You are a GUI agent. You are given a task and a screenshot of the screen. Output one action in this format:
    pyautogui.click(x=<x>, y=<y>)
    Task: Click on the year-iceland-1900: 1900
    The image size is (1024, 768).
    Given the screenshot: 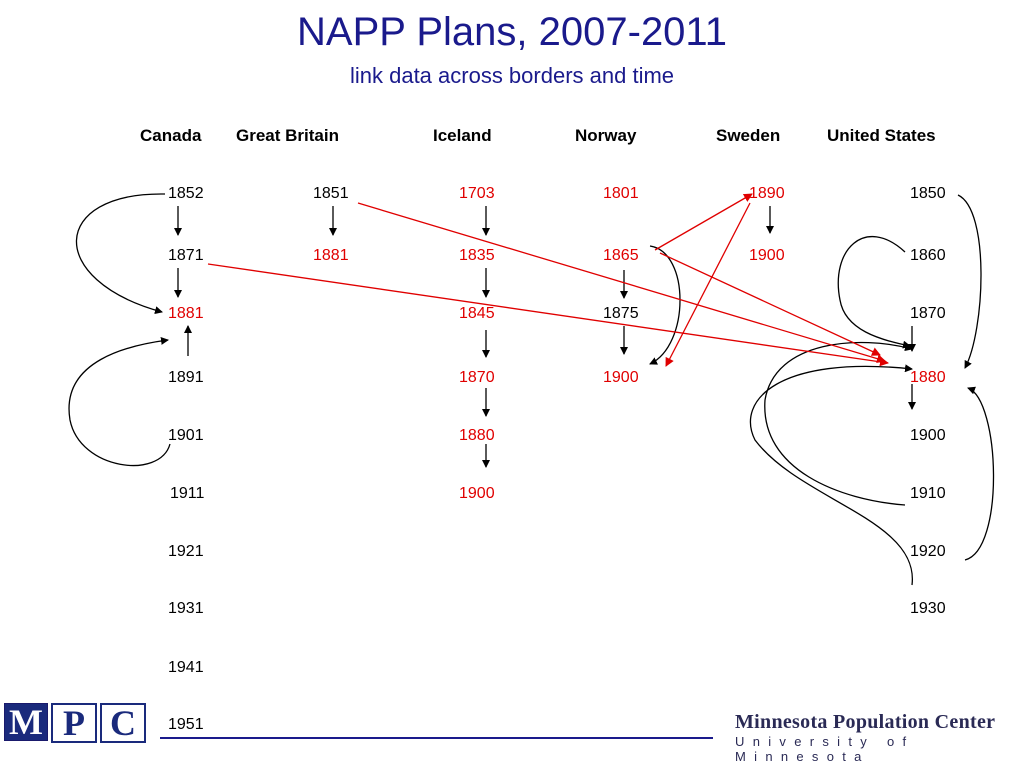 What is the action you would take?
    pyautogui.click(x=477, y=493)
    